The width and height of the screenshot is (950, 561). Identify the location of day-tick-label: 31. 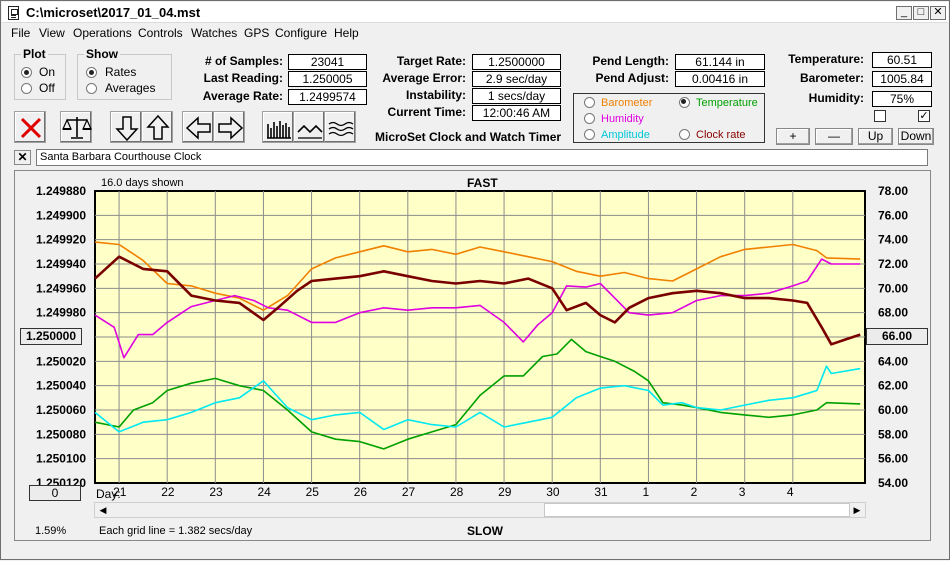
(601, 492).